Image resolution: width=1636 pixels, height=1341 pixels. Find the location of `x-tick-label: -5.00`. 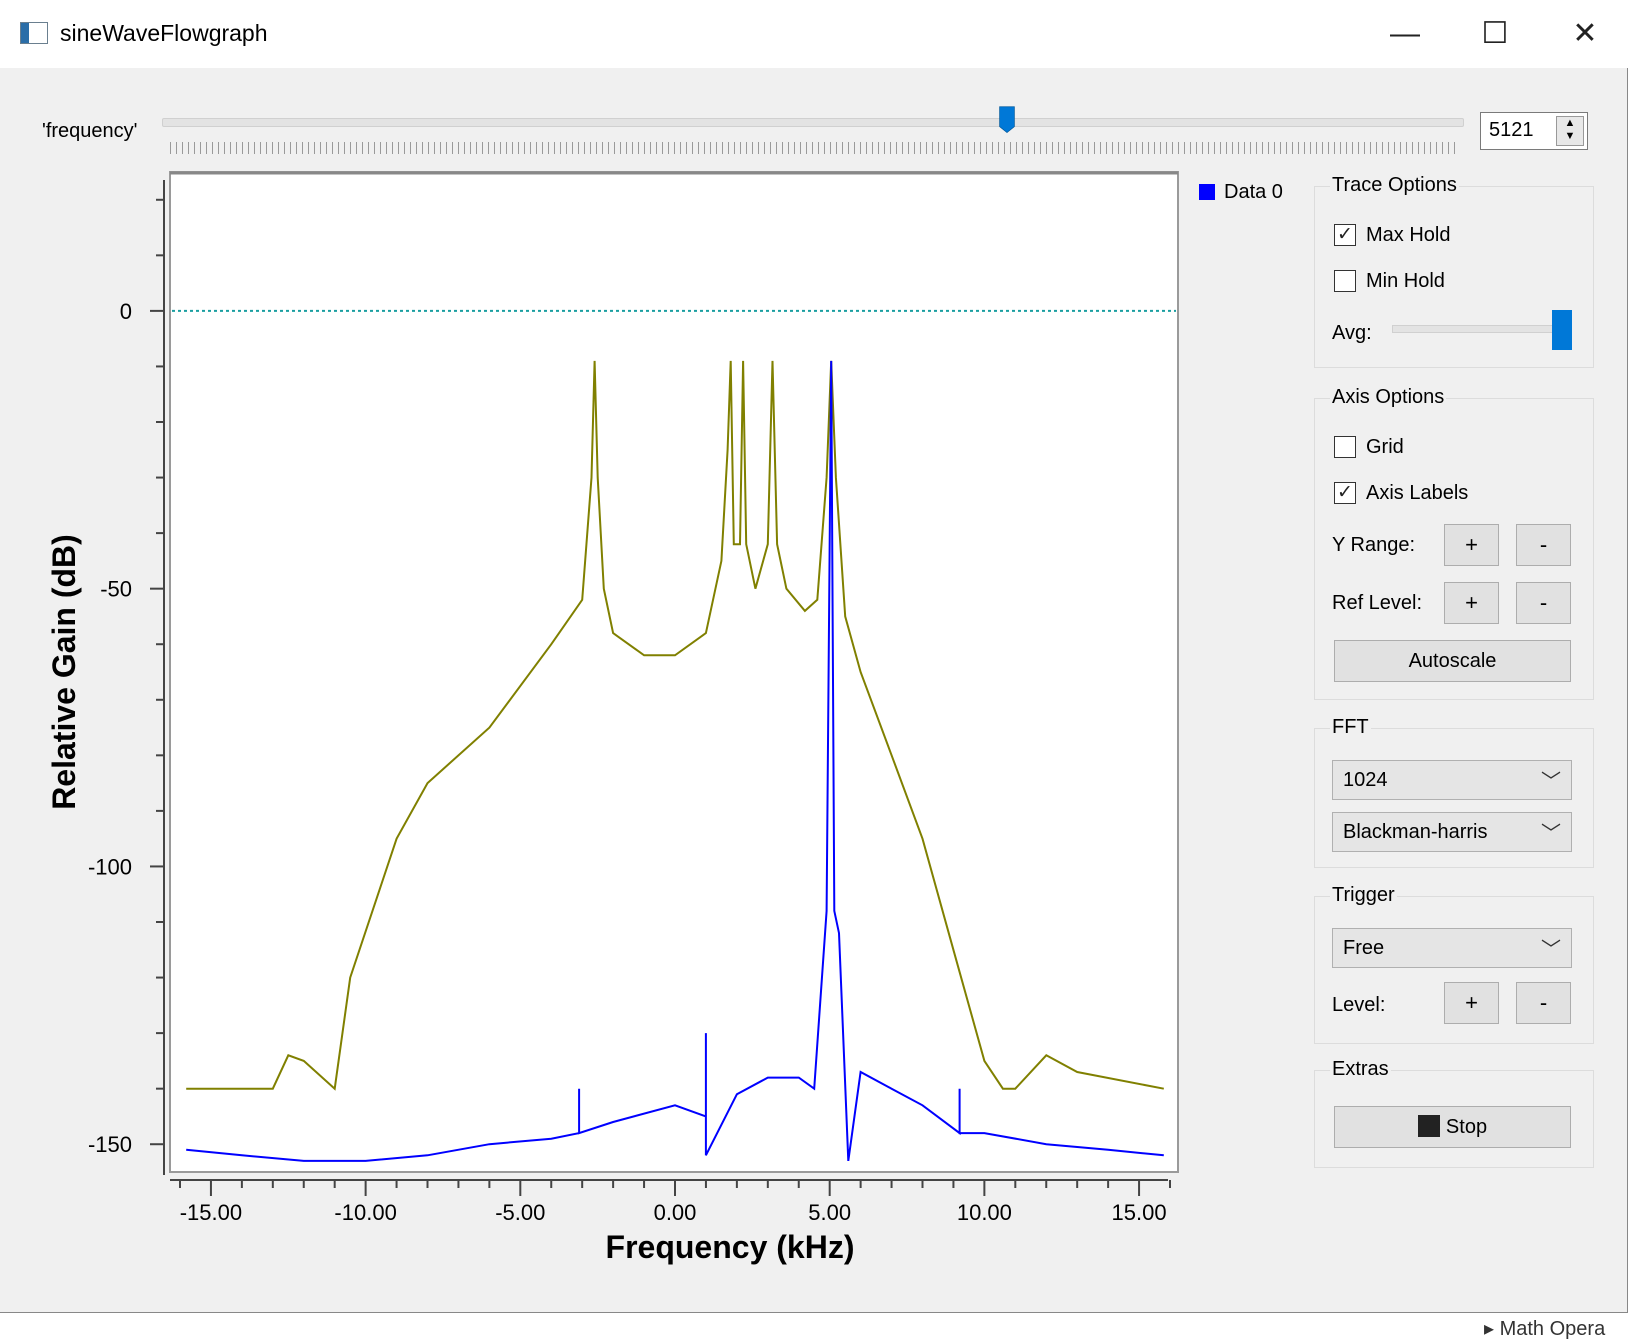

x-tick-label: -5.00 is located at coordinates (520, 1212).